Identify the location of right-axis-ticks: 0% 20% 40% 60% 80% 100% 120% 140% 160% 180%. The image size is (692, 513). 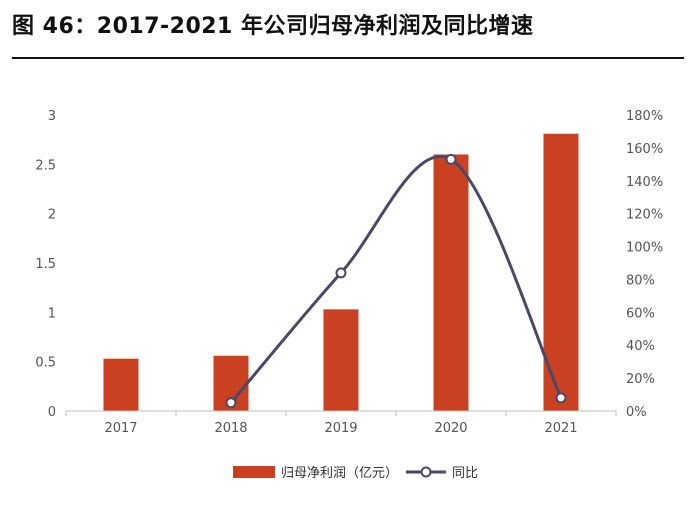
(644, 264).